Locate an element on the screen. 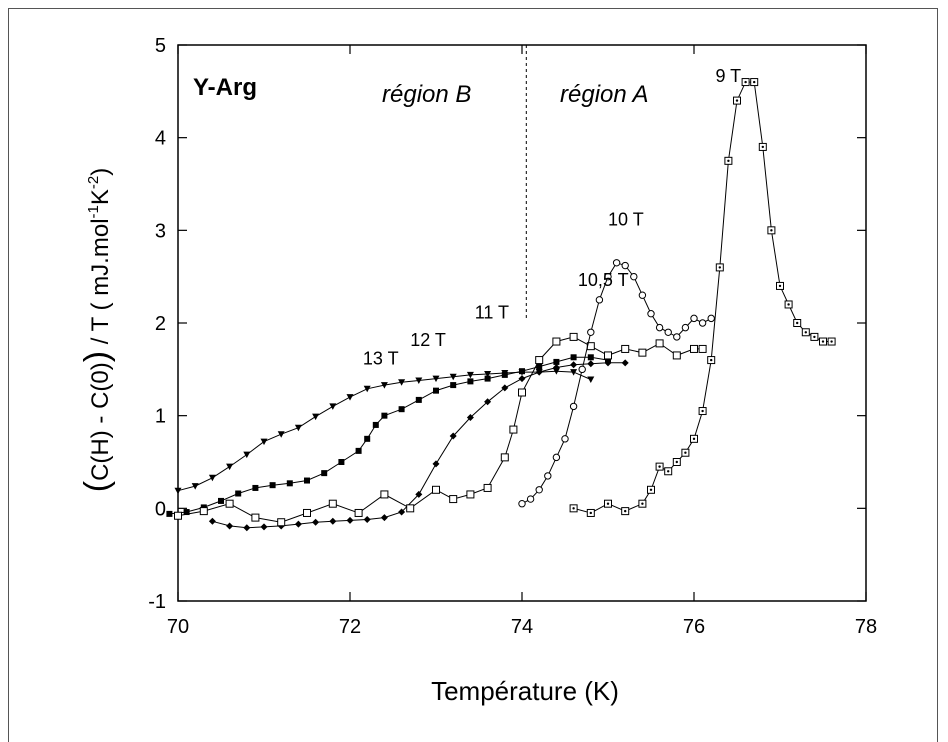  y-label-open-paren: ( is located at coordinates (97, 486).